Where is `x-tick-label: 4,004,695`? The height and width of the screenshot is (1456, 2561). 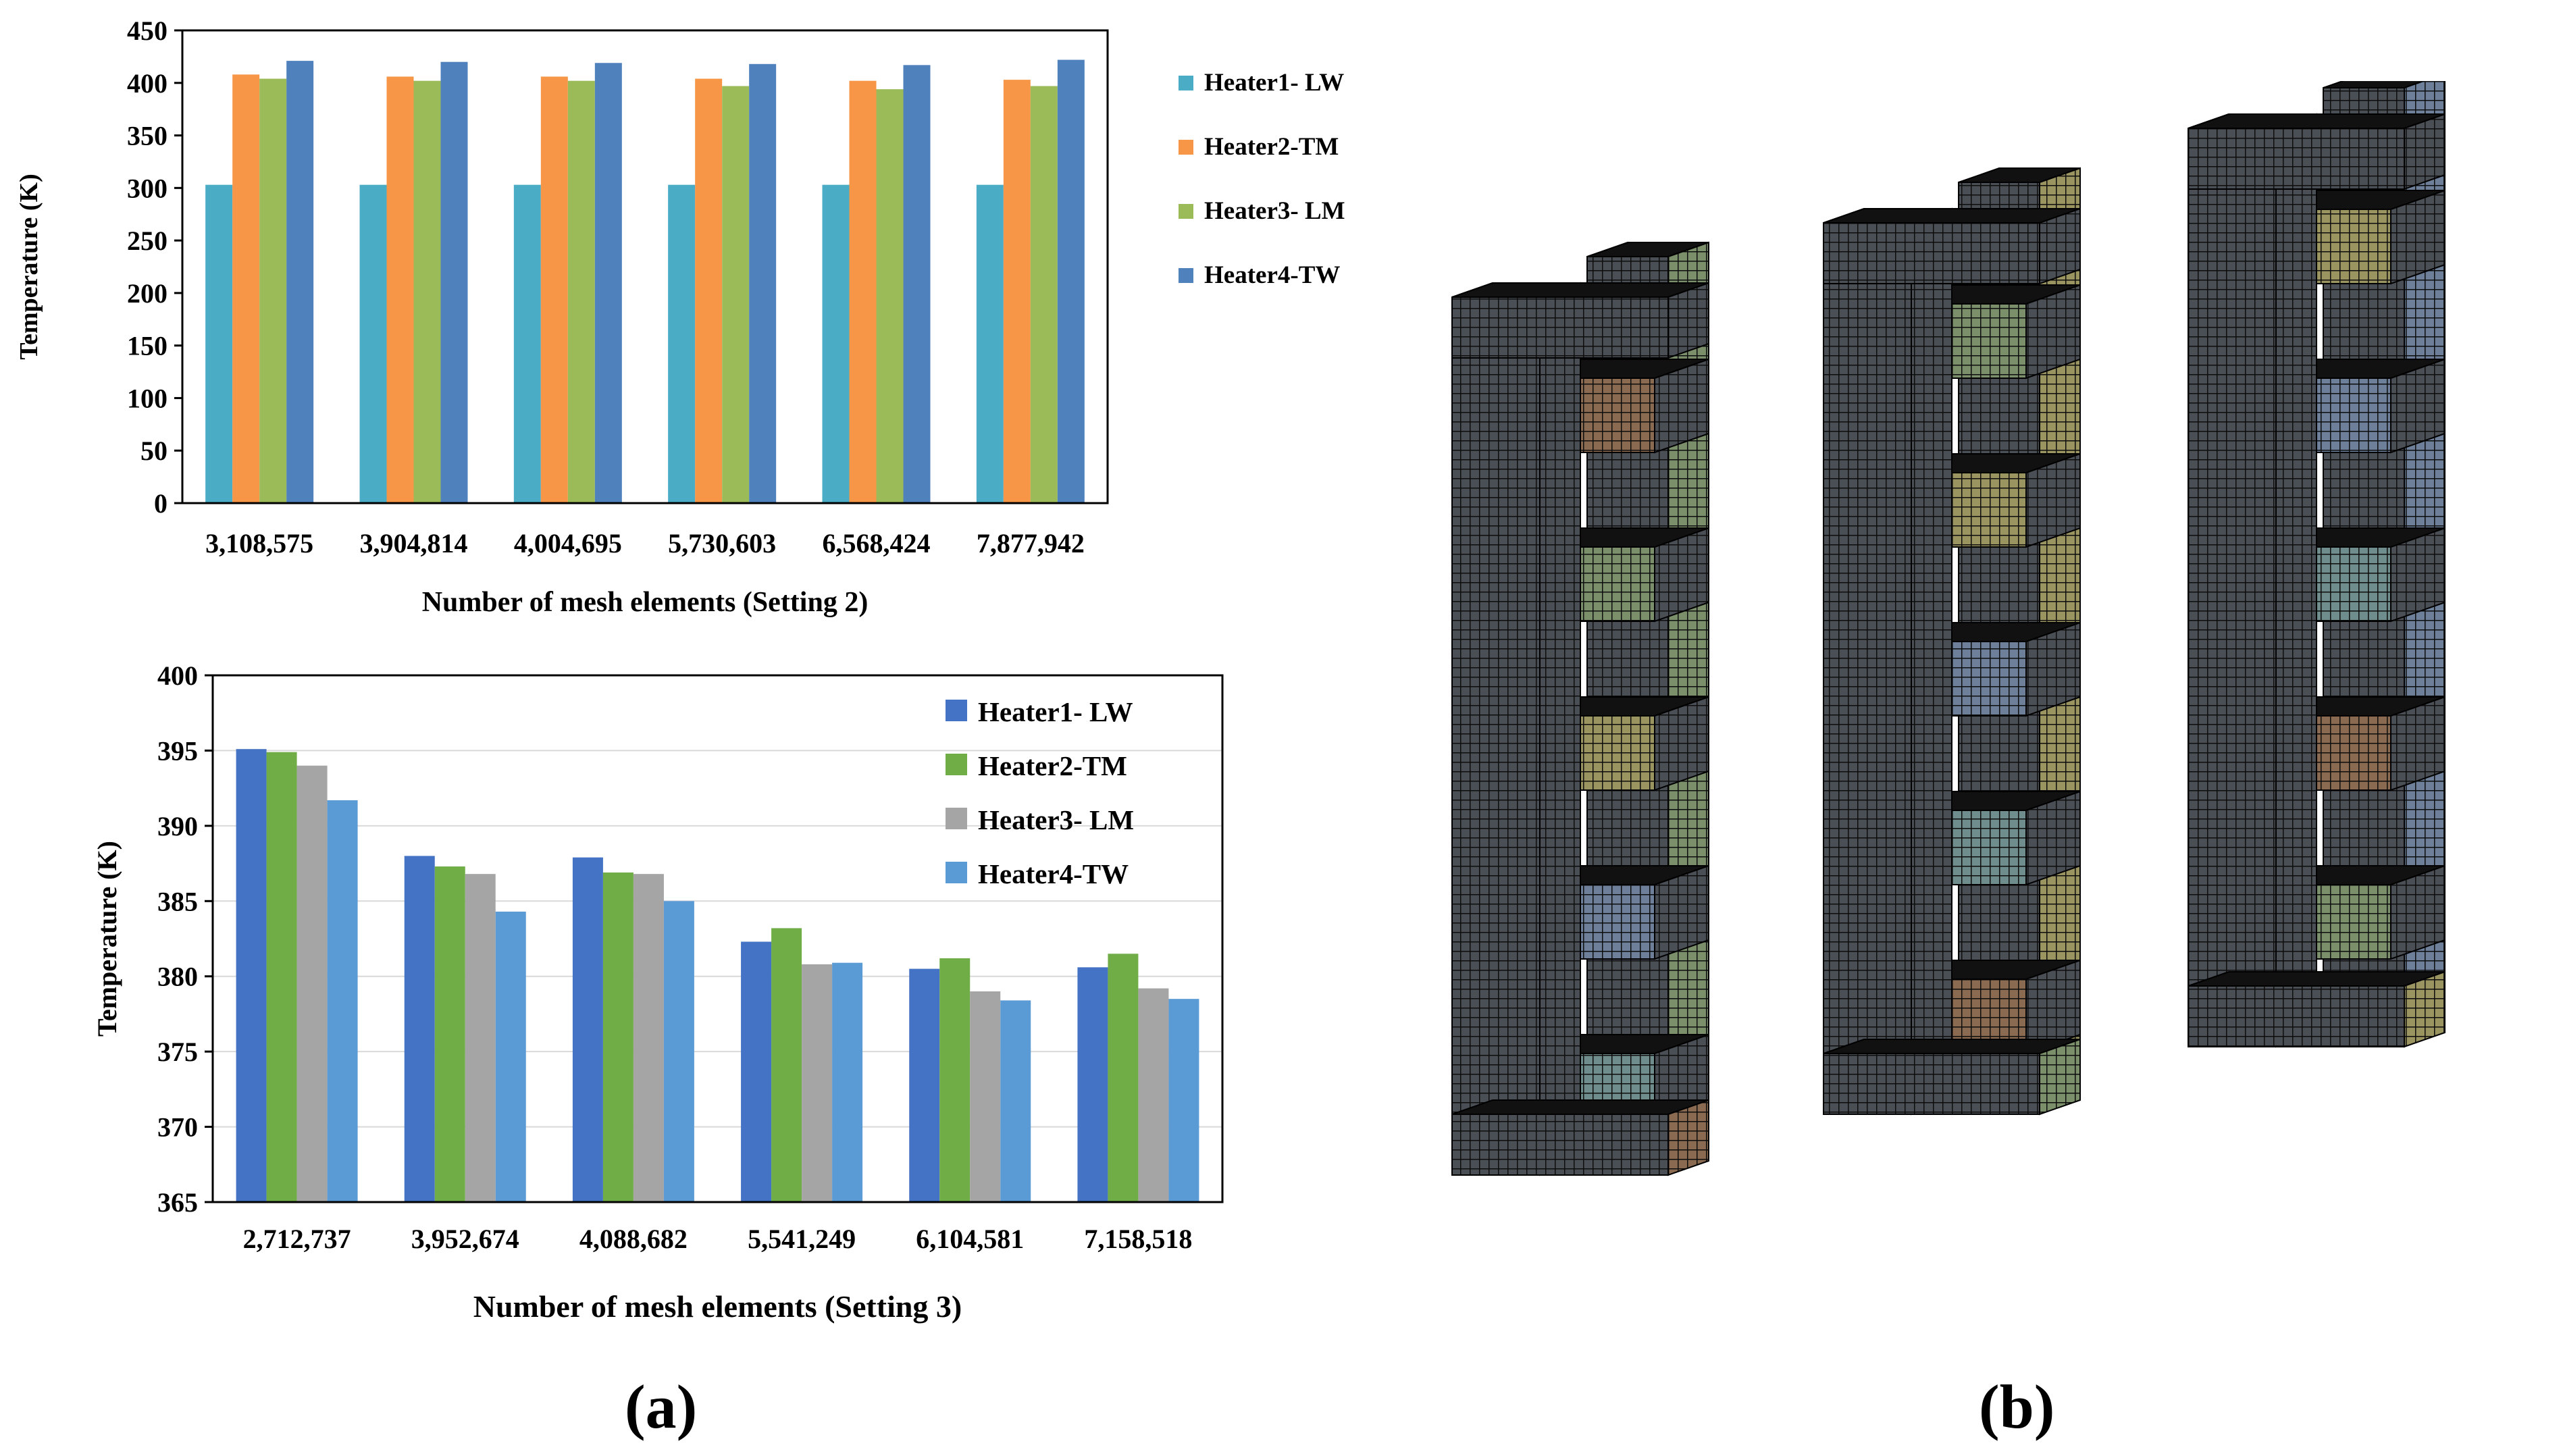 x-tick-label: 4,004,695 is located at coordinates (568, 543).